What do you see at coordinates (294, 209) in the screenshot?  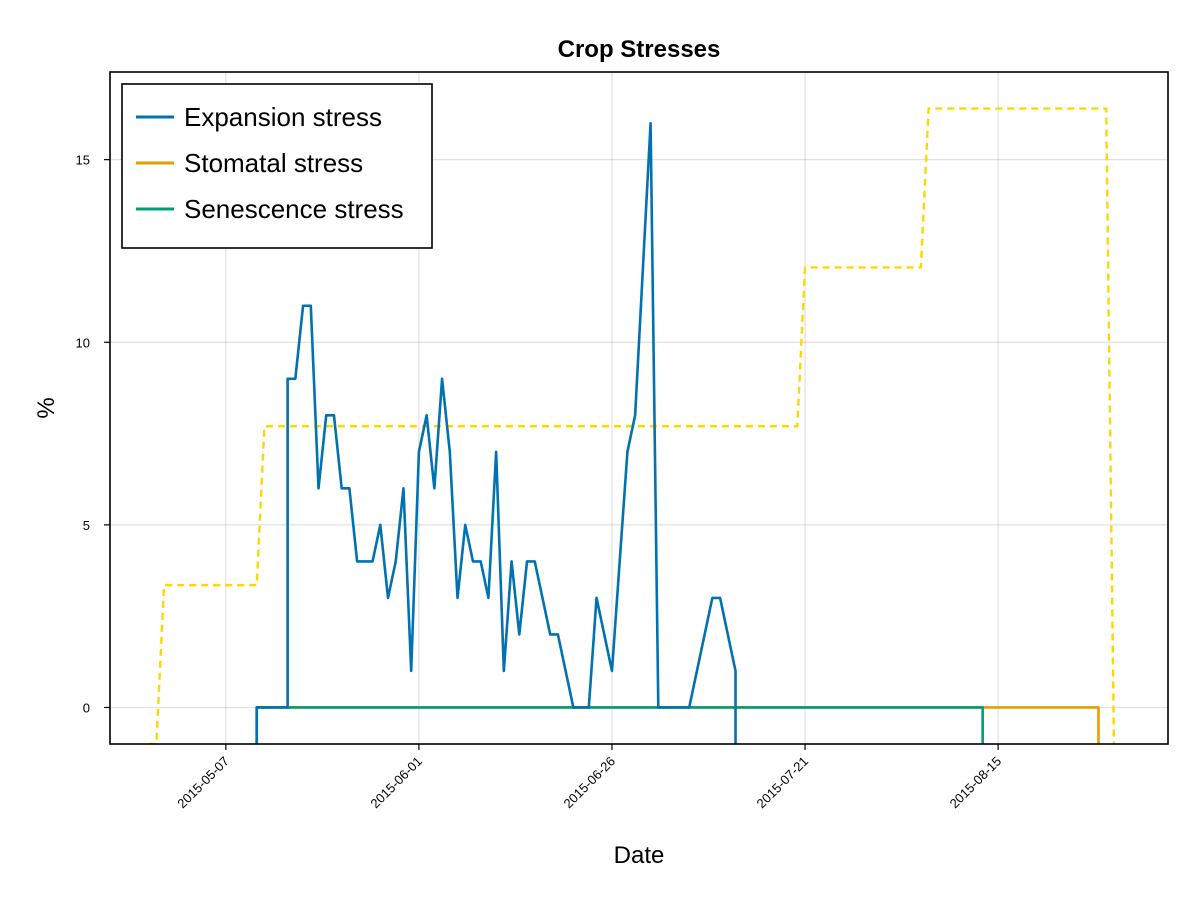 I see `legend-label: Senescence stress` at bounding box center [294, 209].